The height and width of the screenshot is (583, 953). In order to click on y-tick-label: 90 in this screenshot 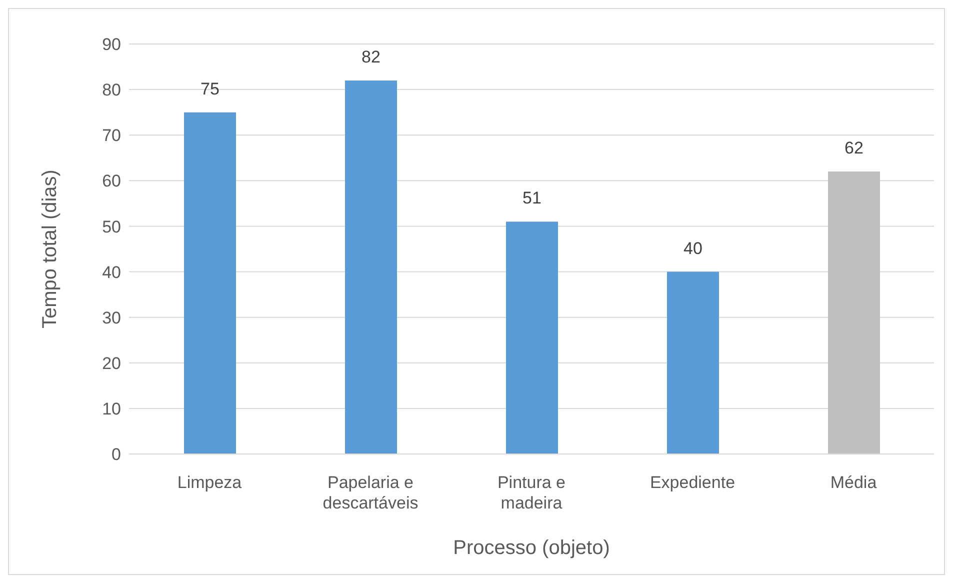, I will do `click(111, 44)`.